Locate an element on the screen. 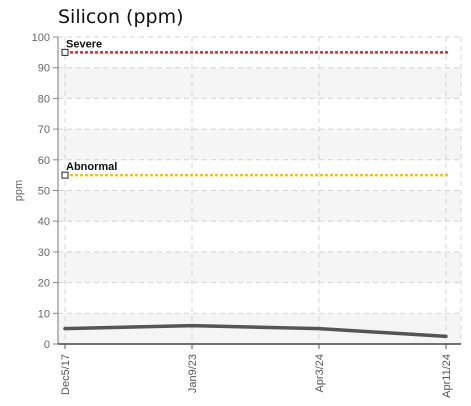 The height and width of the screenshot is (406, 471). x-tick-label: Dec5/17 is located at coordinates (66, 374).